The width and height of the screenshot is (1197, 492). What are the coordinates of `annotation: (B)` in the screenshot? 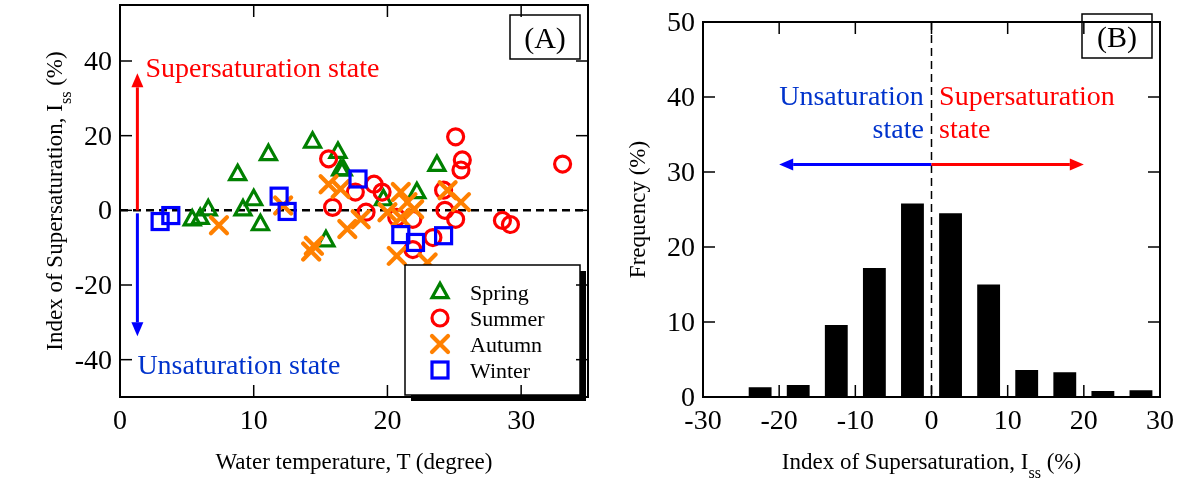 It's located at (1117, 37).